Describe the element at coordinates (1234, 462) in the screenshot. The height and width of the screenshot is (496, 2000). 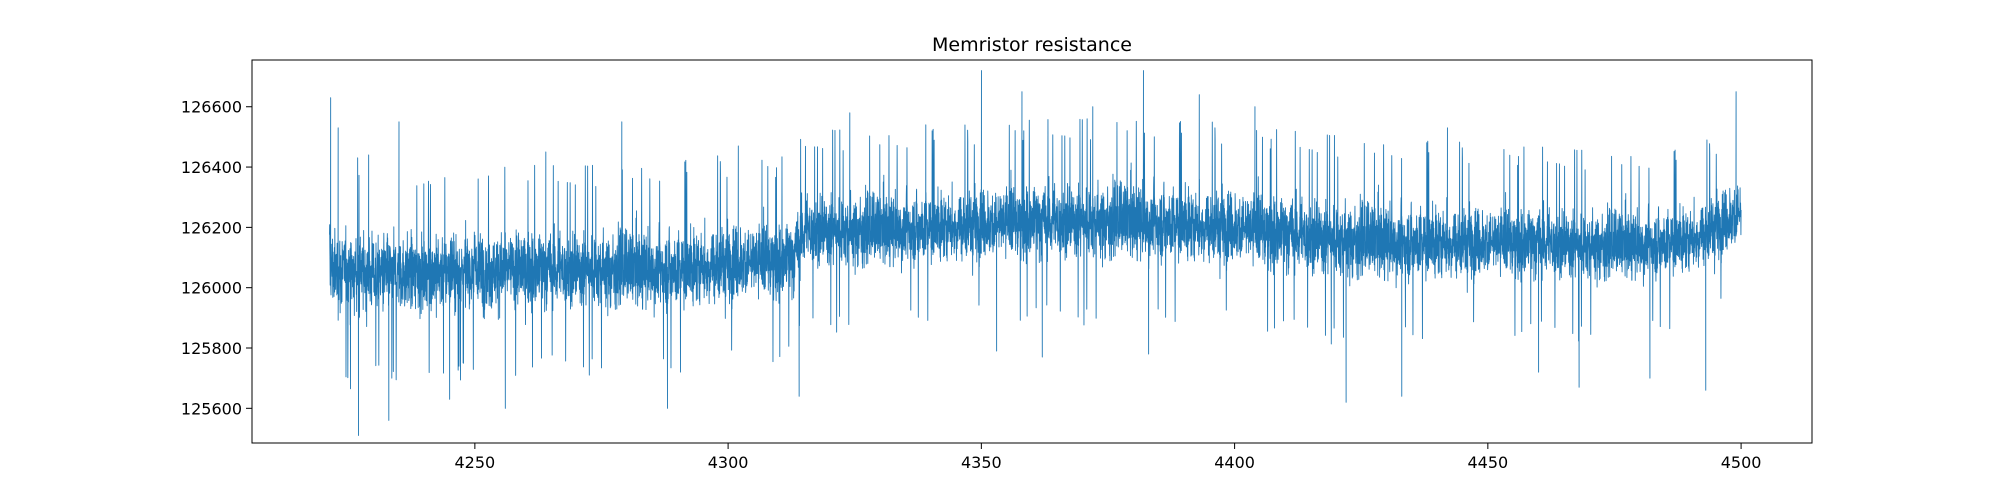
I see `x-tick-label-3: 4400` at that location.